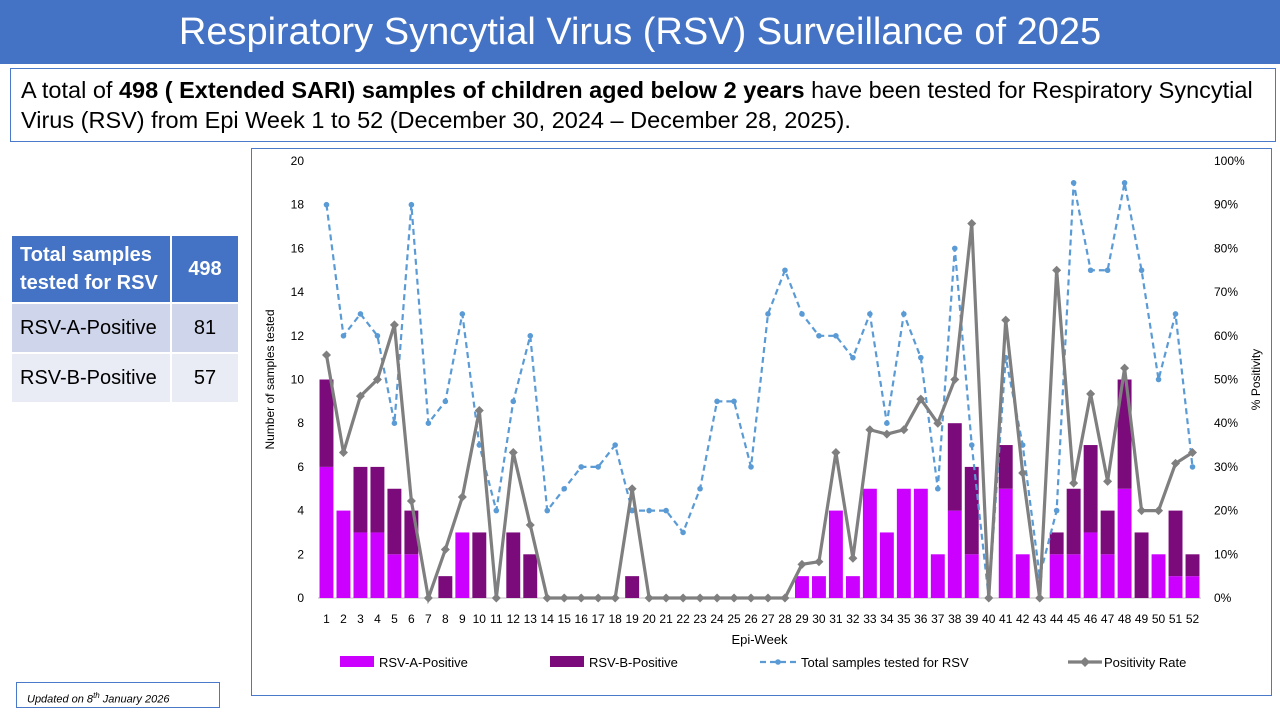  What do you see at coordinates (768, 619) in the screenshot?
I see `x-tick-label: 27` at bounding box center [768, 619].